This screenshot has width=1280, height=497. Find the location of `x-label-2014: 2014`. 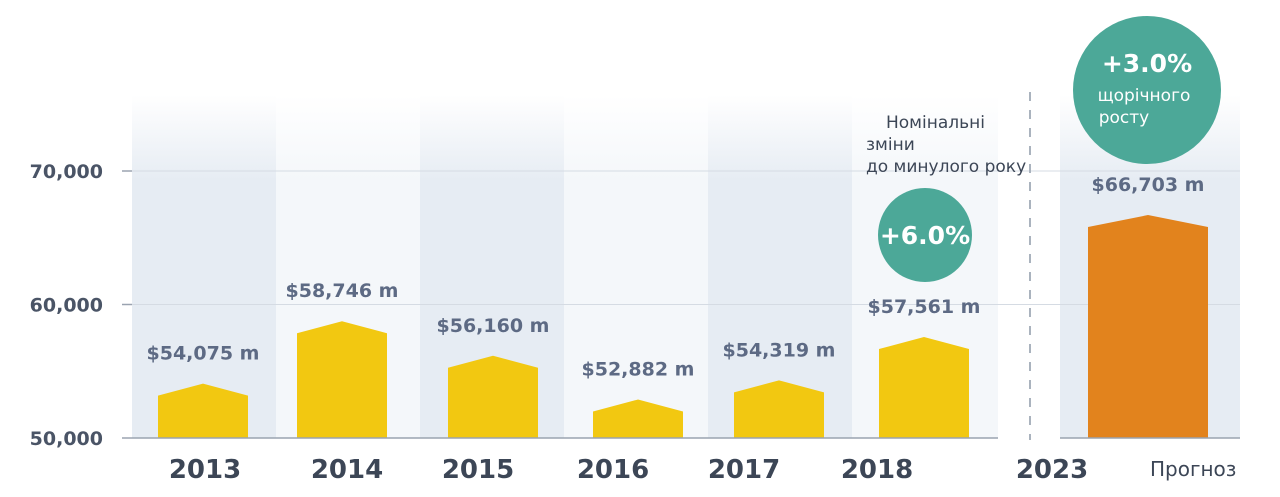

x-label-2014: 2014 is located at coordinates (347, 470).